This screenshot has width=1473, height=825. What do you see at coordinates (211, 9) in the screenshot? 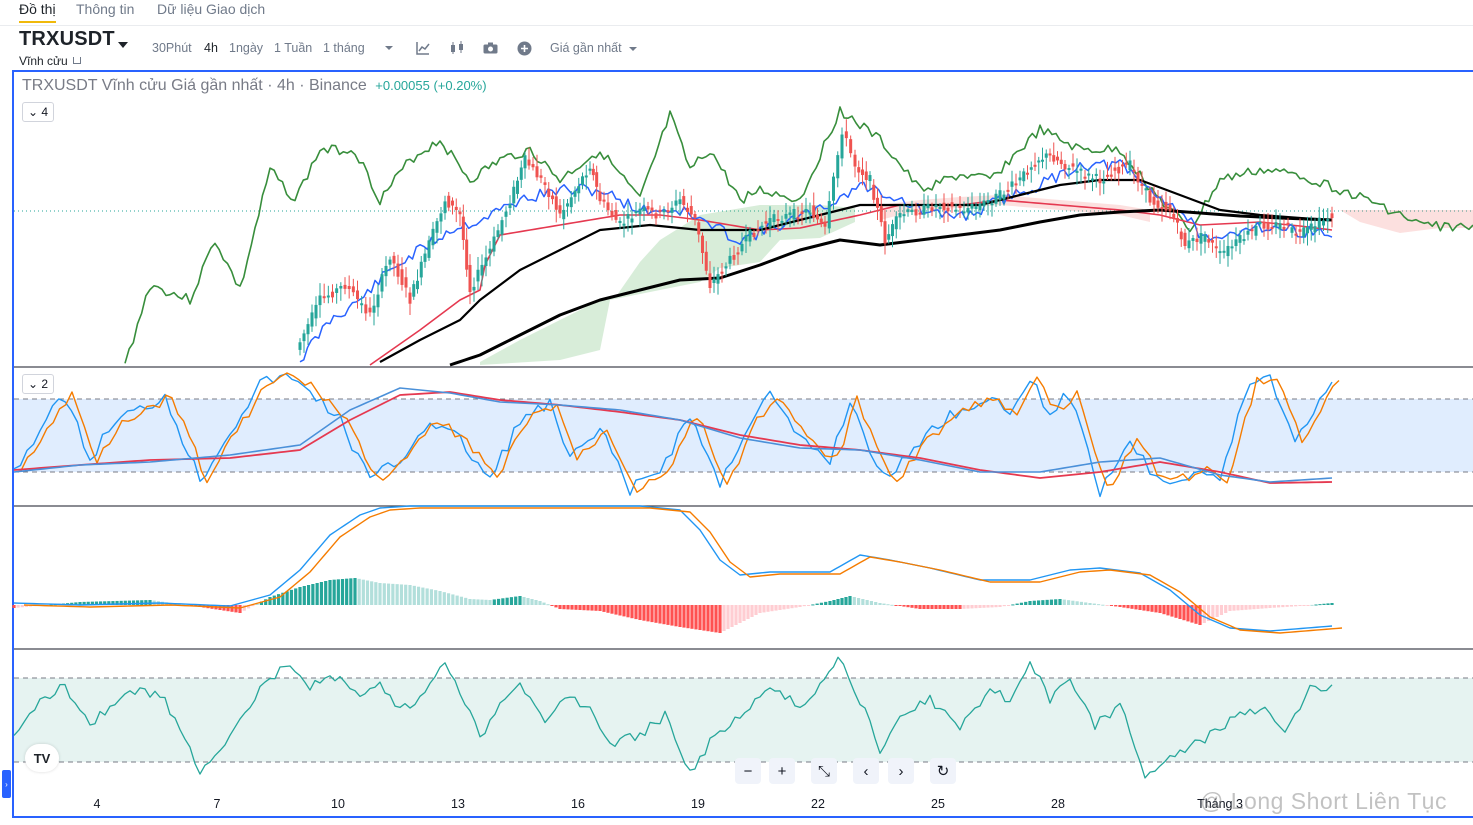
I see `tab-trading-data: Dữ liệu Giao dịch` at bounding box center [211, 9].